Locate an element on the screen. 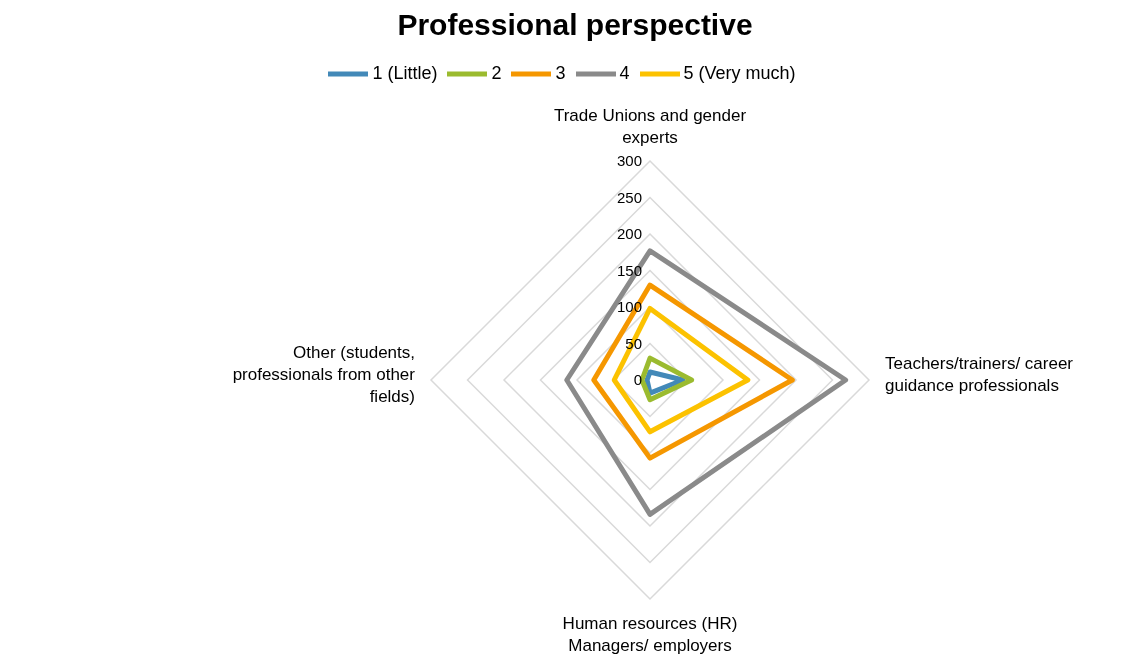 This screenshot has width=1134, height=670. chart-title: Professional perspective is located at coordinates (575, 25).